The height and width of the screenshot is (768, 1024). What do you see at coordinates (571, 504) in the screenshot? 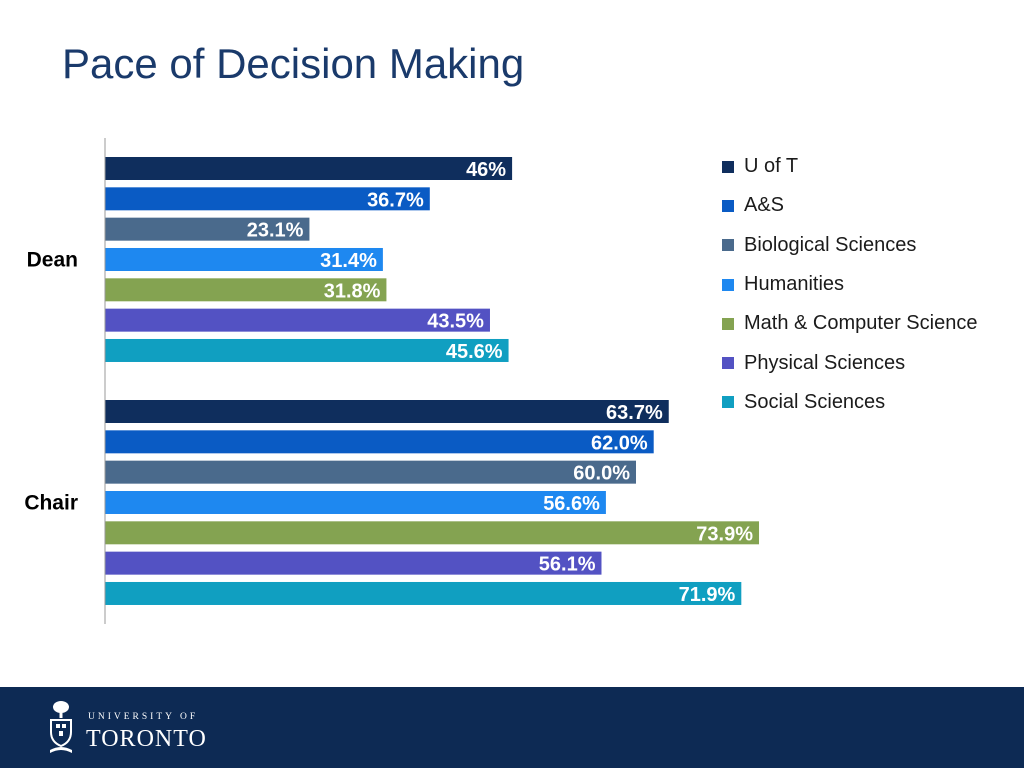
I see `bar-value-label: 56.6%` at bounding box center [571, 504].